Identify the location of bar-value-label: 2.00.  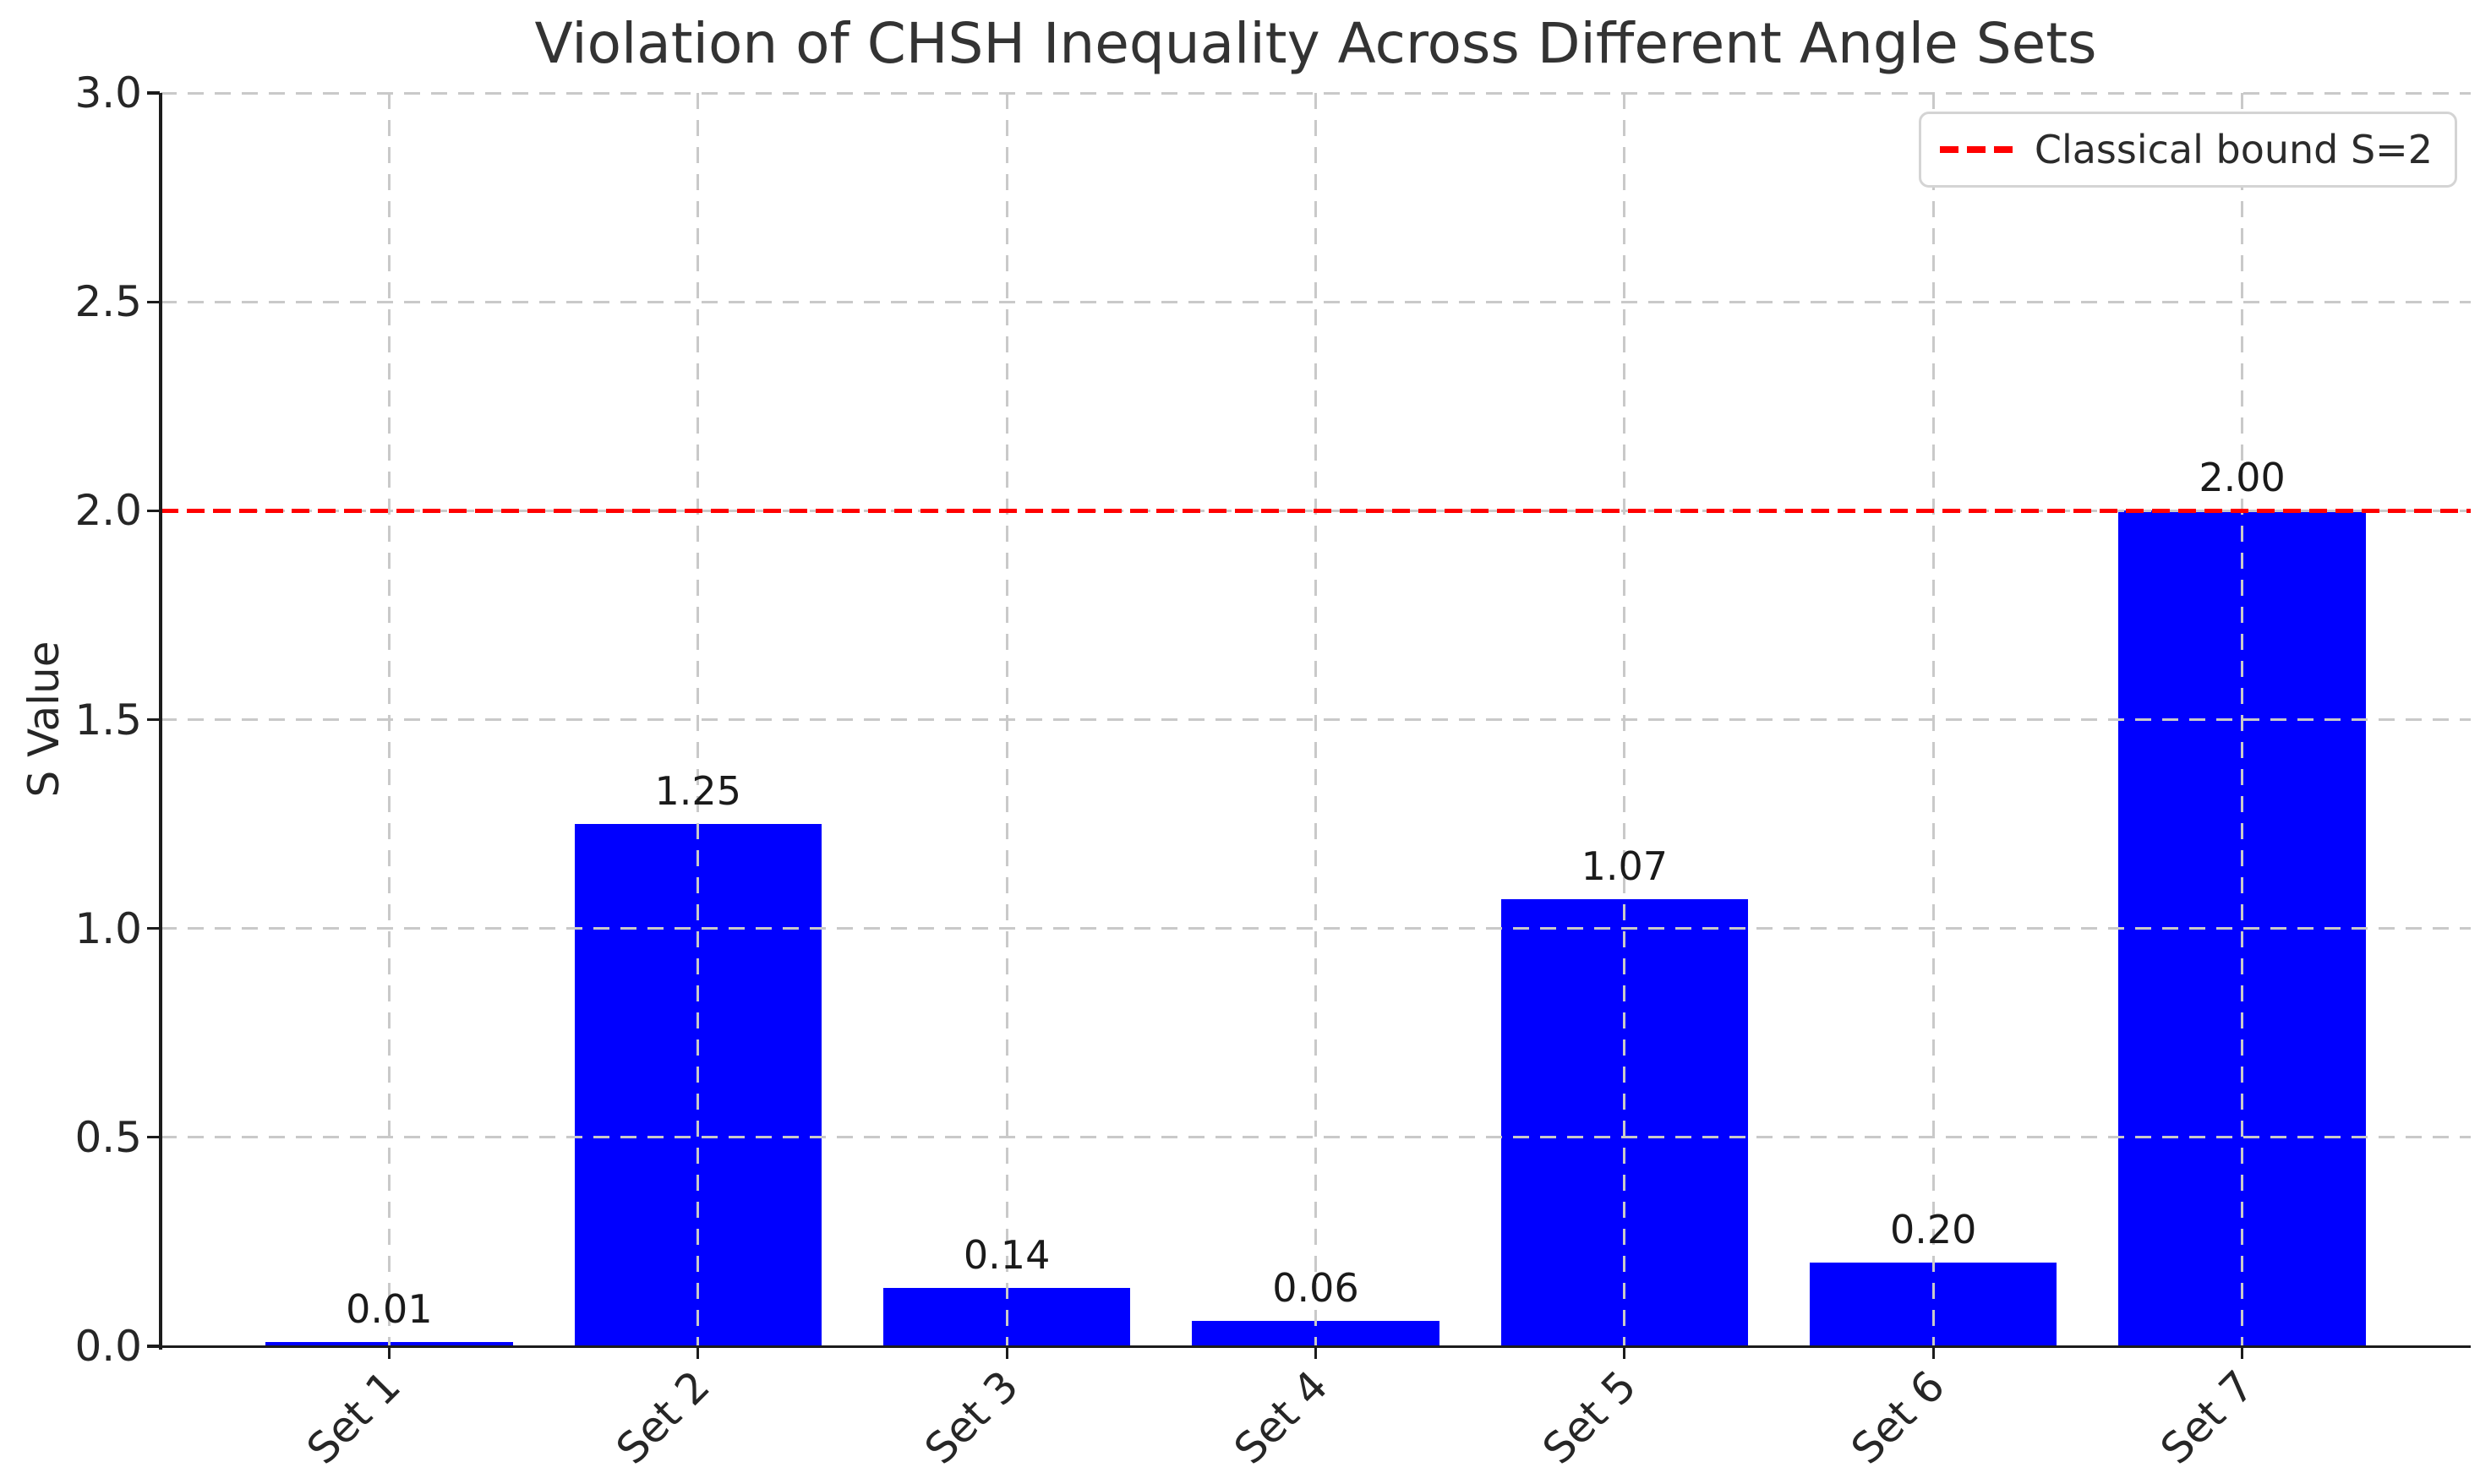
(2242, 478).